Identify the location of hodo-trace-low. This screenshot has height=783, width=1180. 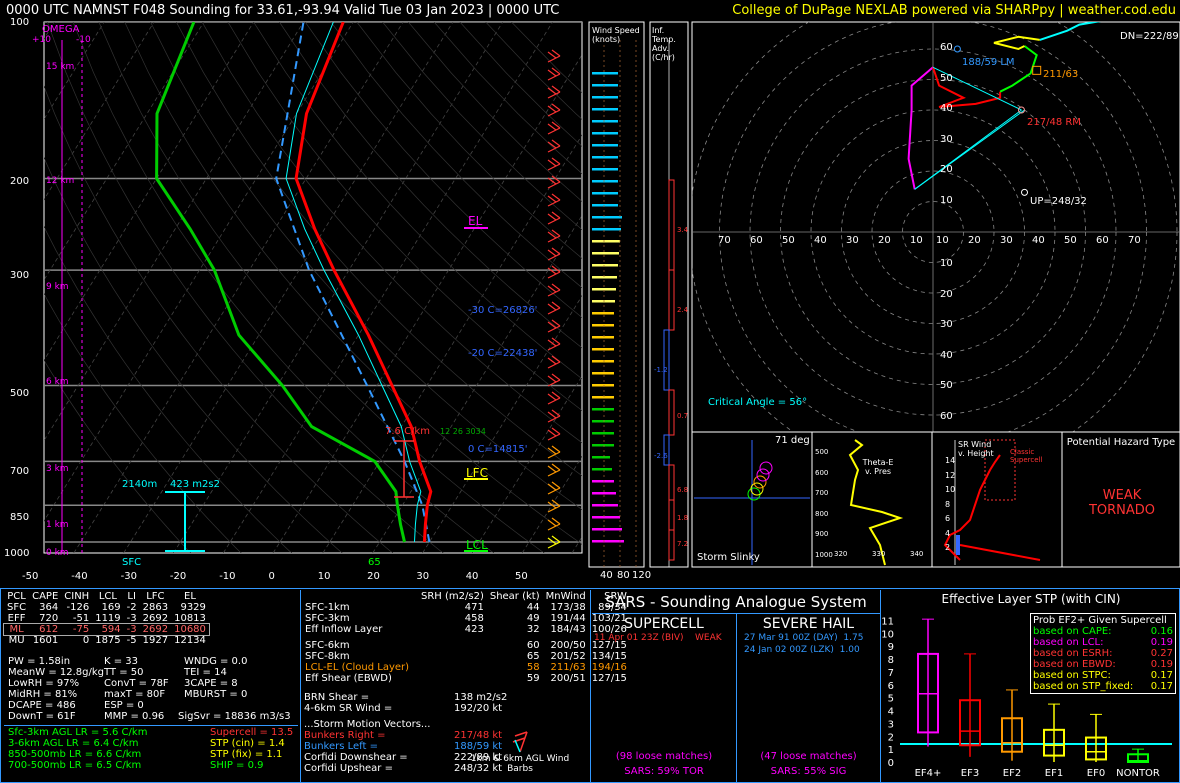
(920, 128).